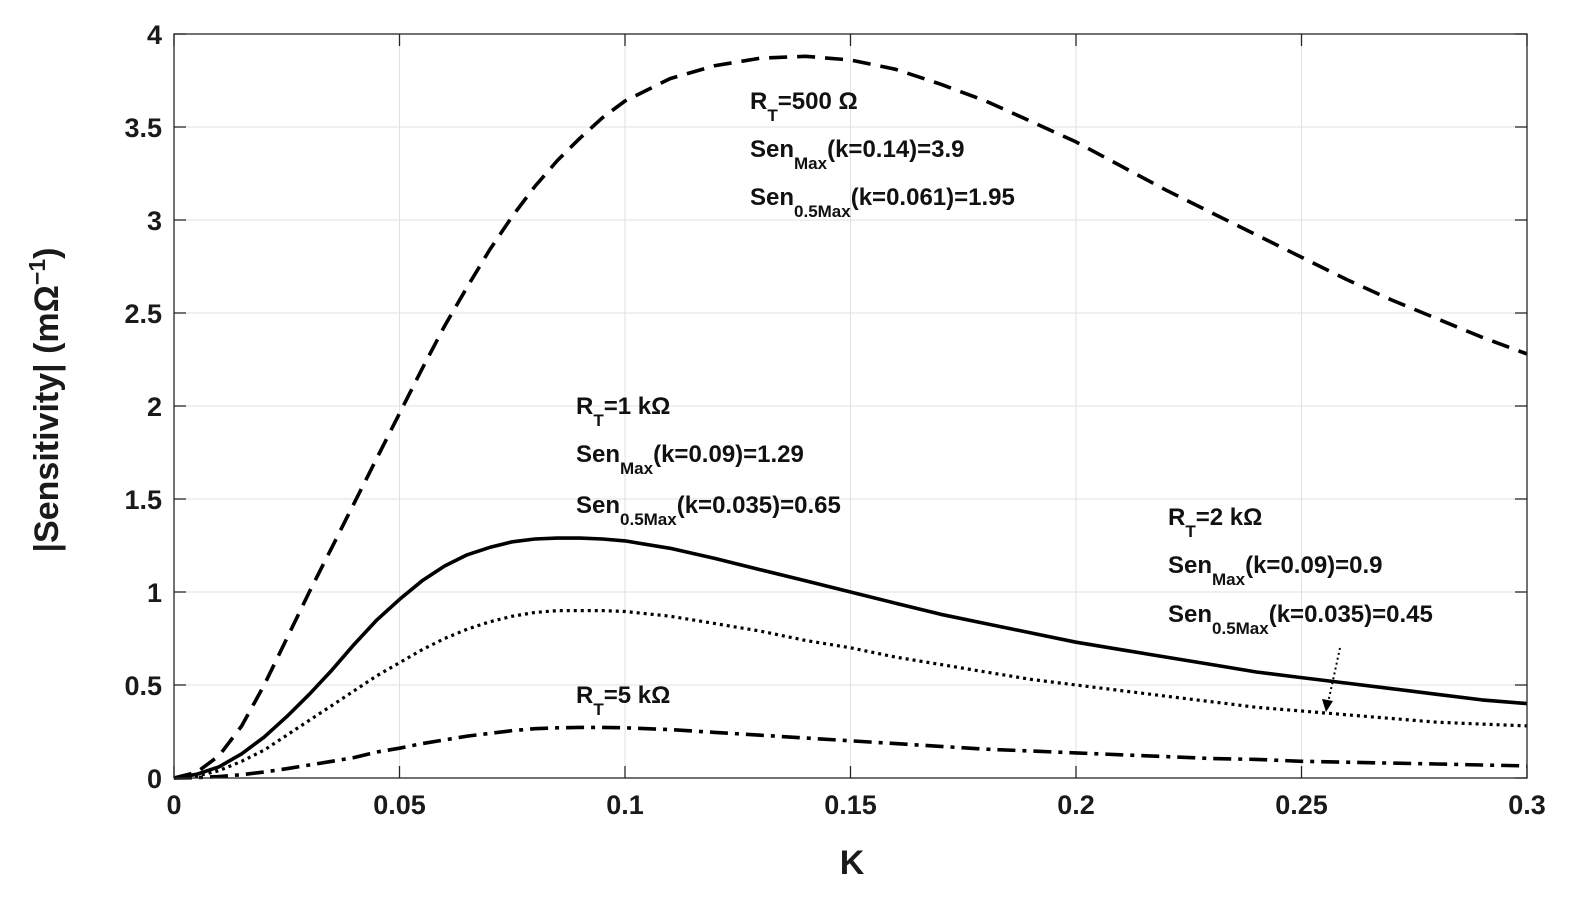  Describe the element at coordinates (37, 272) in the screenshot. I see `y-axis-label-sup: −1` at that location.